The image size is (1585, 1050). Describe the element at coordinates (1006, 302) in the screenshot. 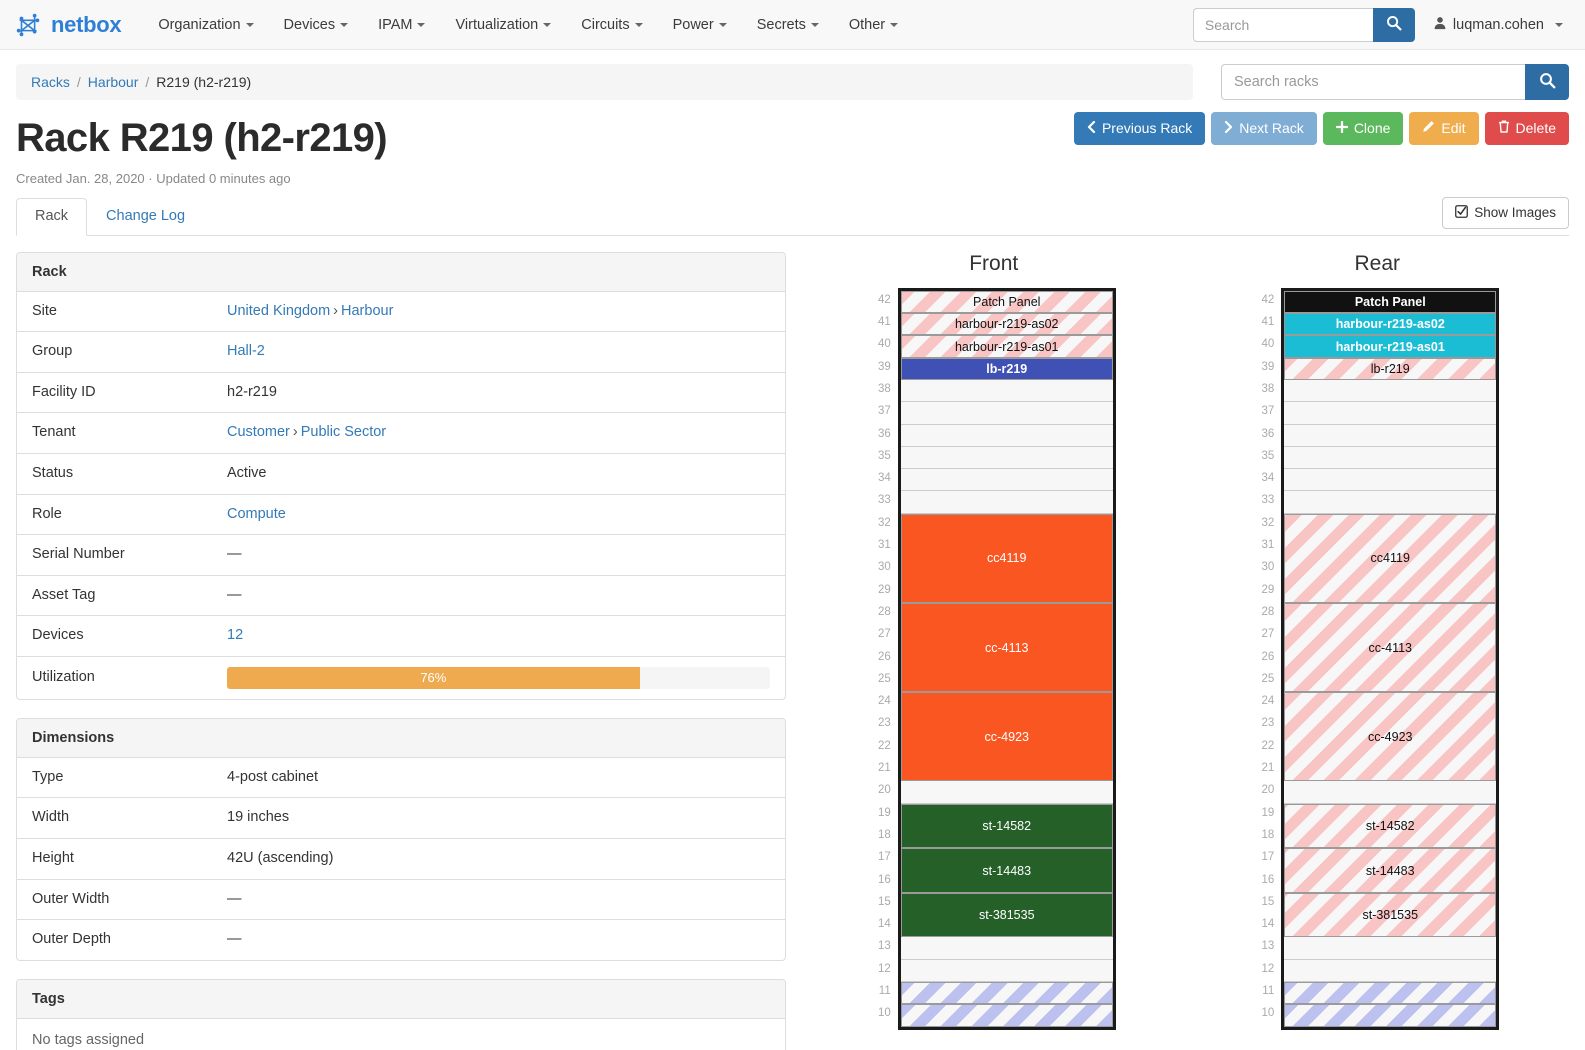

I see `front-device-patch-panel: Patch Panel` at that location.